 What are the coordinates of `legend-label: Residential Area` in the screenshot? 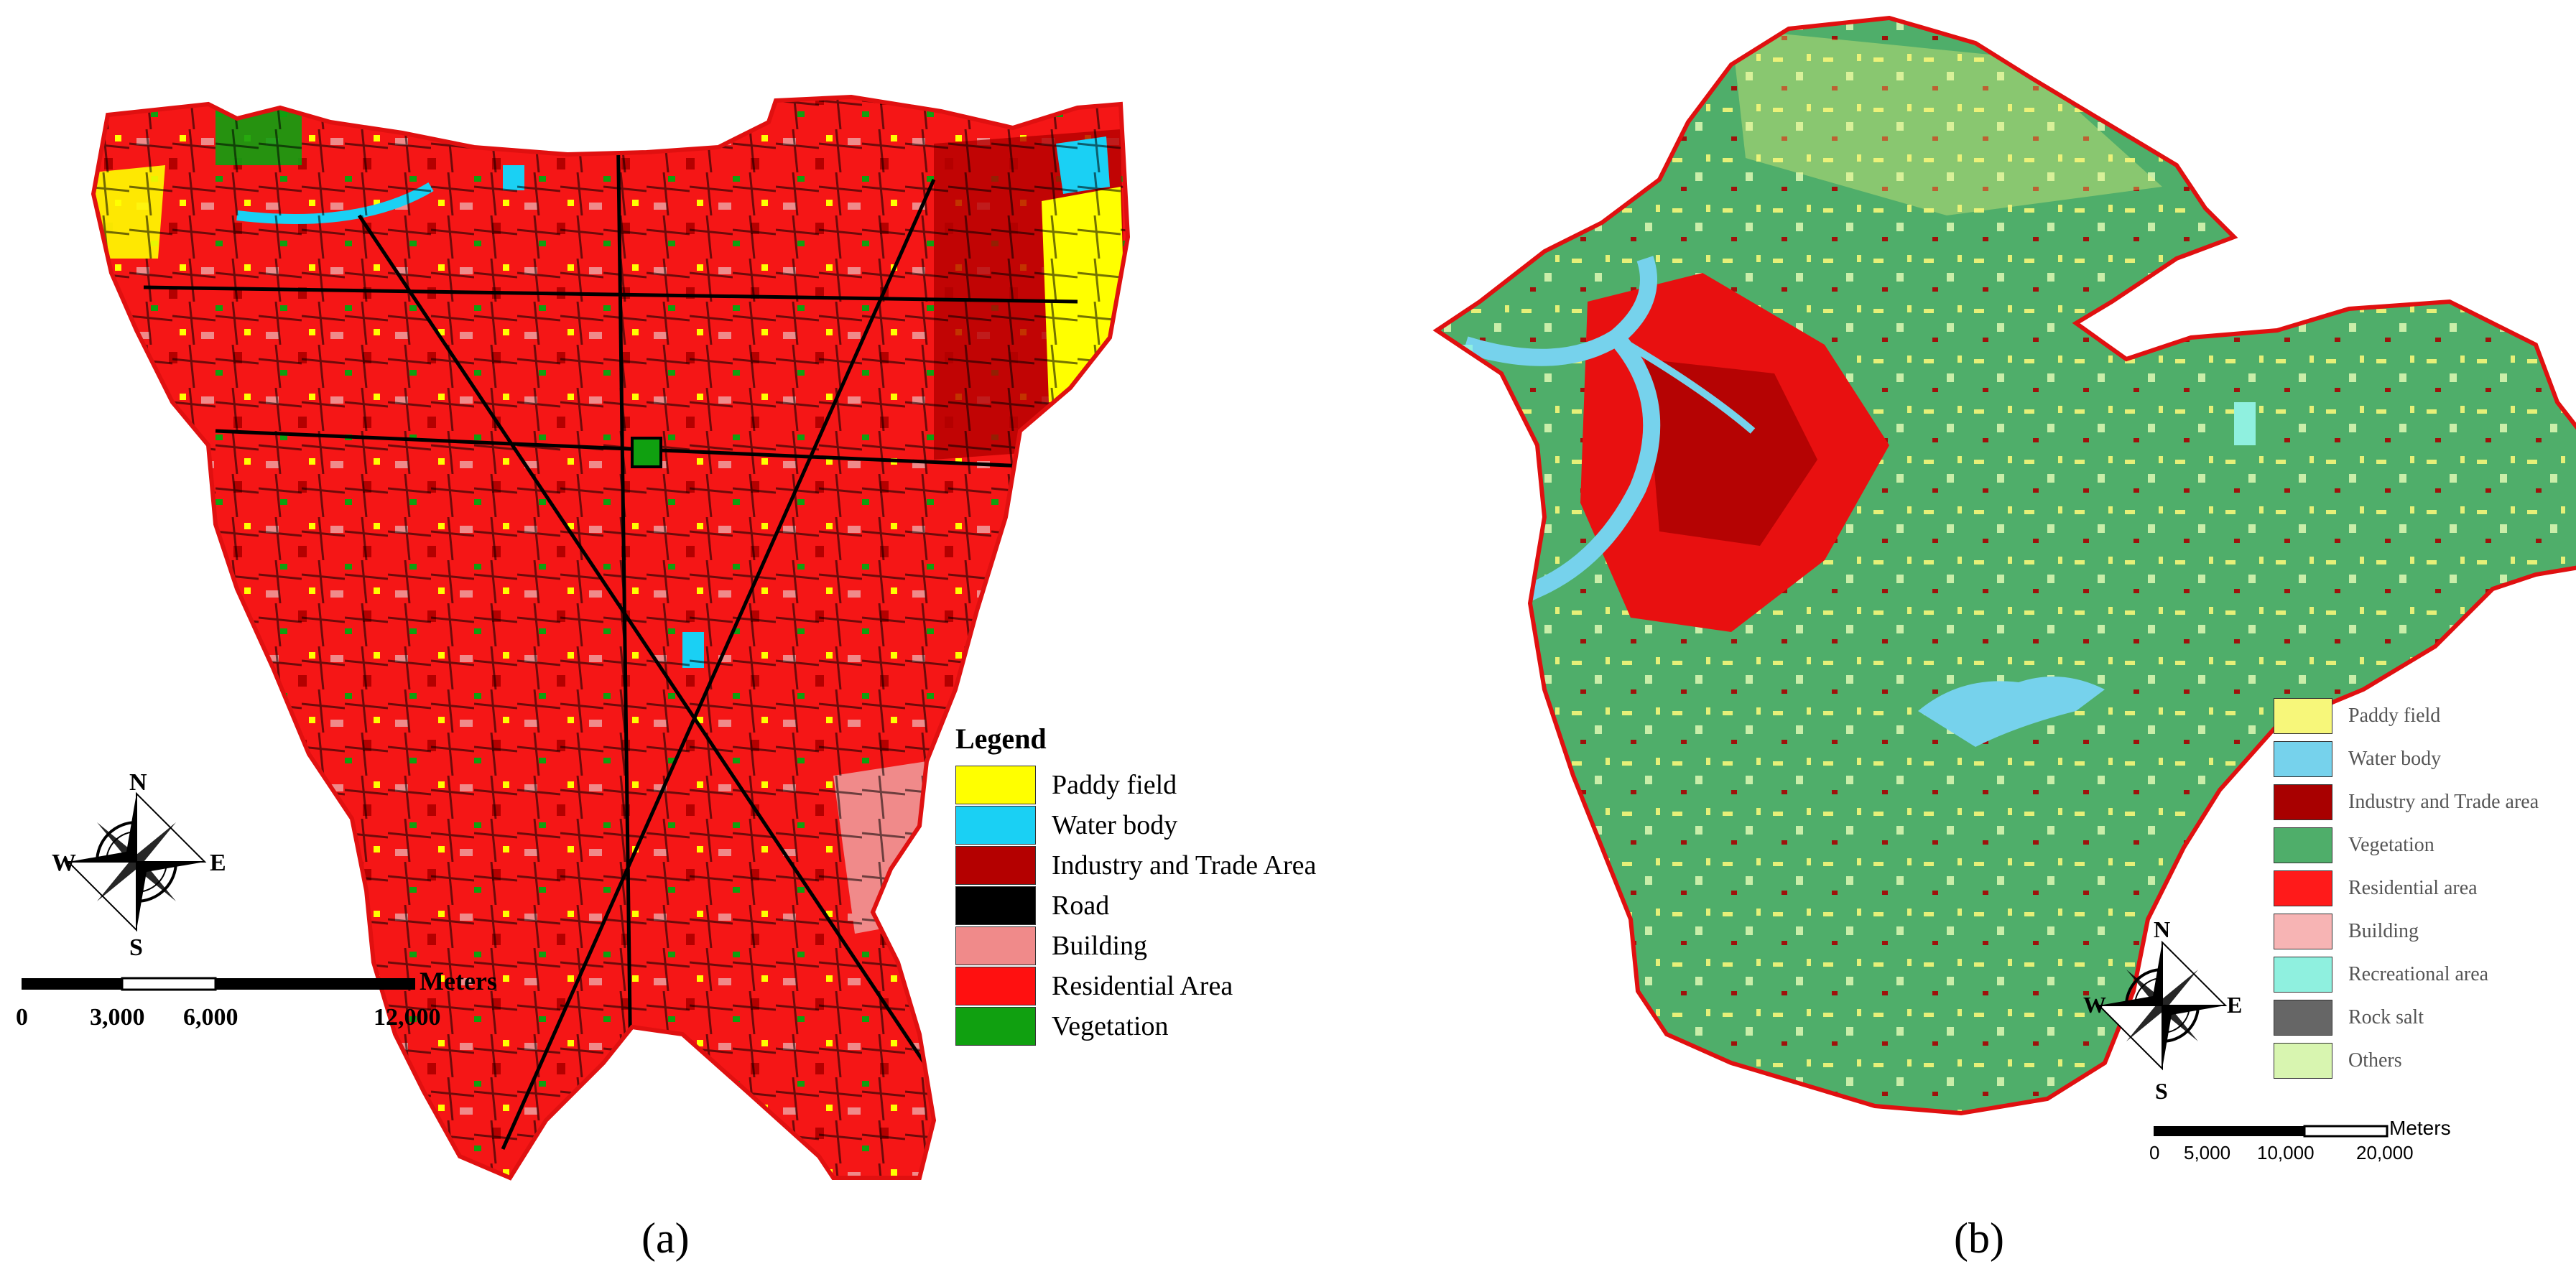 It's located at (1142, 986).